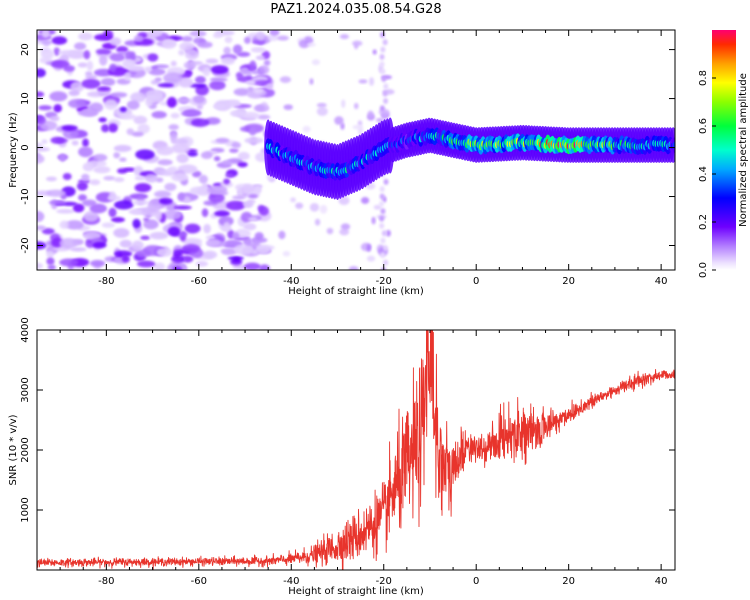 This screenshot has height=600, width=750. Describe the element at coordinates (568, 281) in the screenshot. I see `spectrogram-x-tick-label: 20` at that location.